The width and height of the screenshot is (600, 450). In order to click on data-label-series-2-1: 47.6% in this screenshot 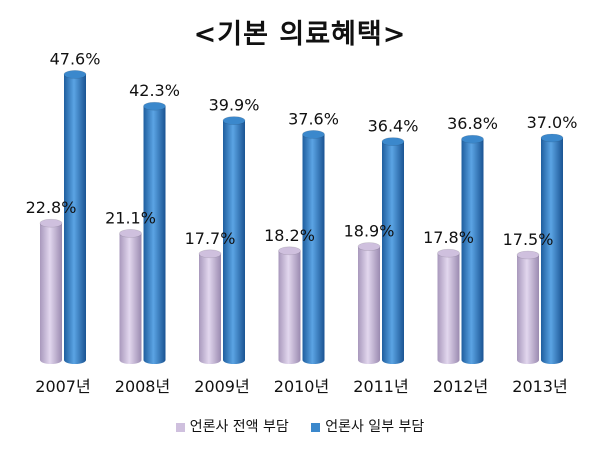, I will do `click(75, 58)`.